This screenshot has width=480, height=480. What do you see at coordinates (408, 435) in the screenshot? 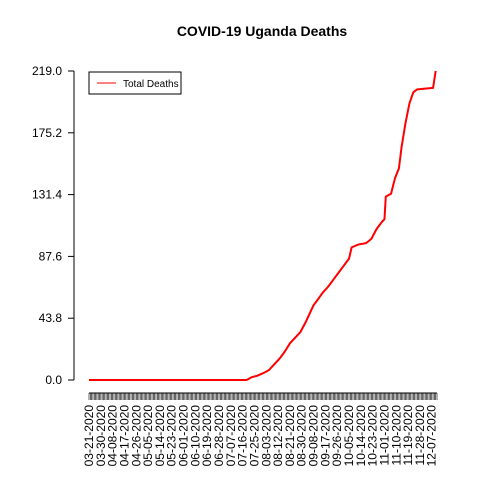
I see `x-tick-label: 11-19-2020` at bounding box center [408, 435].